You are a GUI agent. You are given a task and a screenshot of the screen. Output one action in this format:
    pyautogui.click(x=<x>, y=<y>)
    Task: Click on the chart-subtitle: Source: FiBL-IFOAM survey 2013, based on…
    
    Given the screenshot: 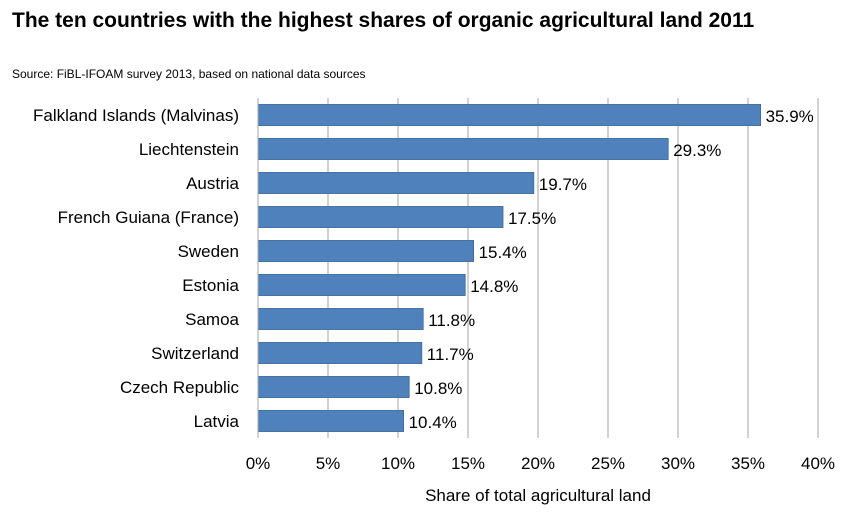 What is the action you would take?
    pyautogui.click(x=189, y=74)
    